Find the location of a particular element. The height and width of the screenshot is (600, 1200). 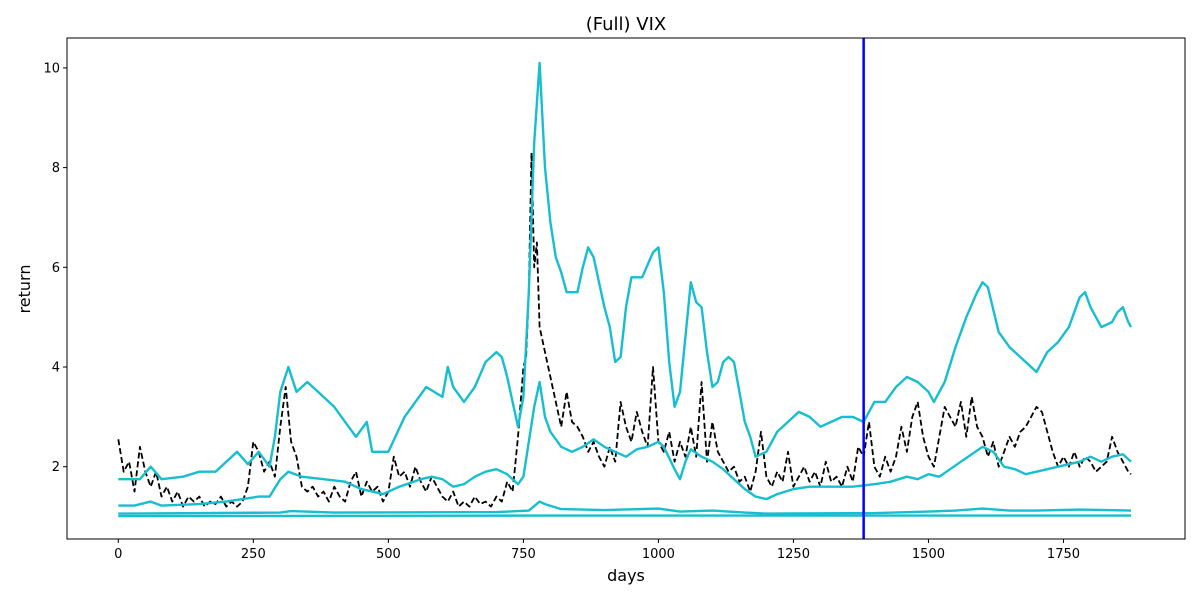

y-tick-label: 8 is located at coordinates (56, 168).